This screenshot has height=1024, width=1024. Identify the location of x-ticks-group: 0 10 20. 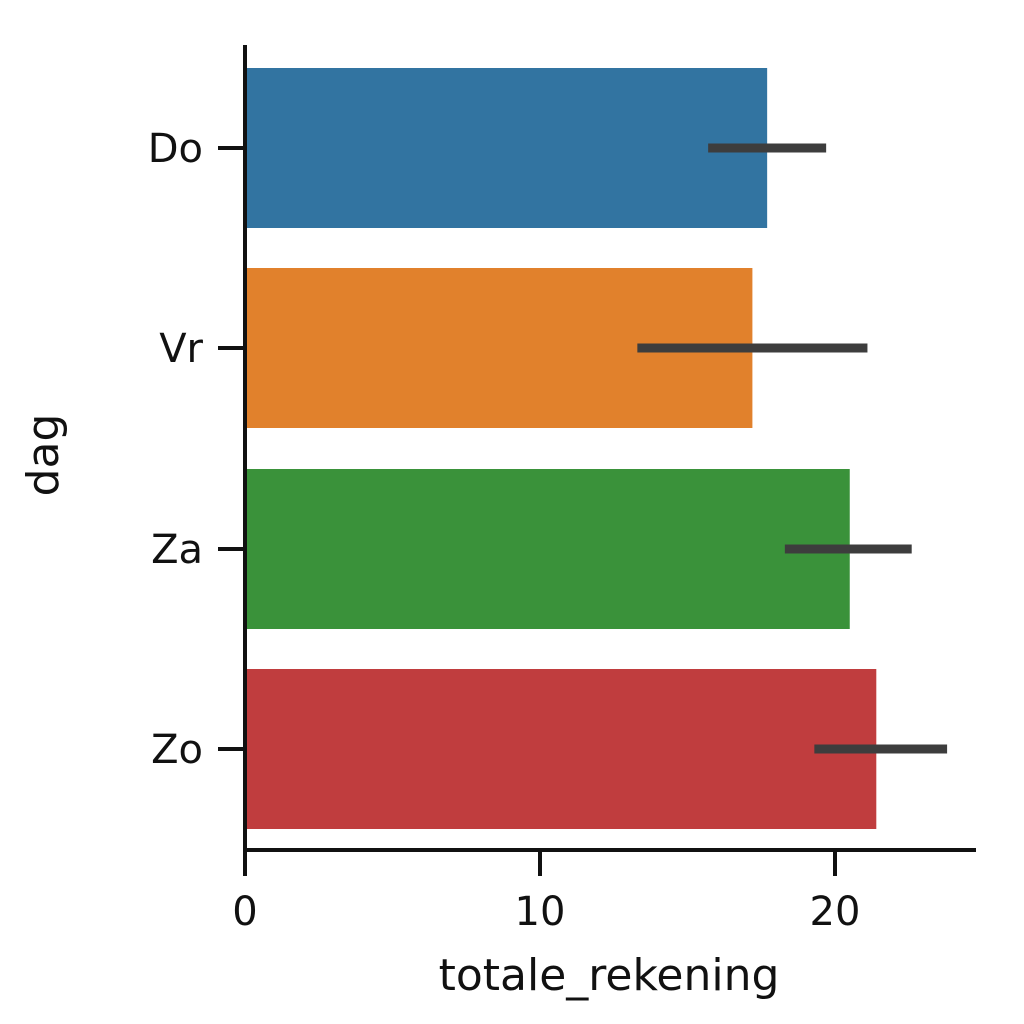
(546, 892).